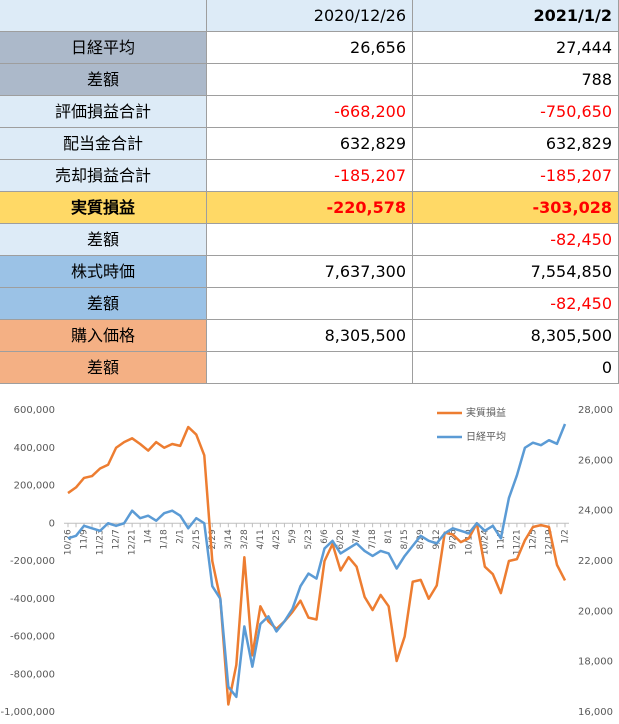  I want to click on row-value: -750,650, so click(516, 112).